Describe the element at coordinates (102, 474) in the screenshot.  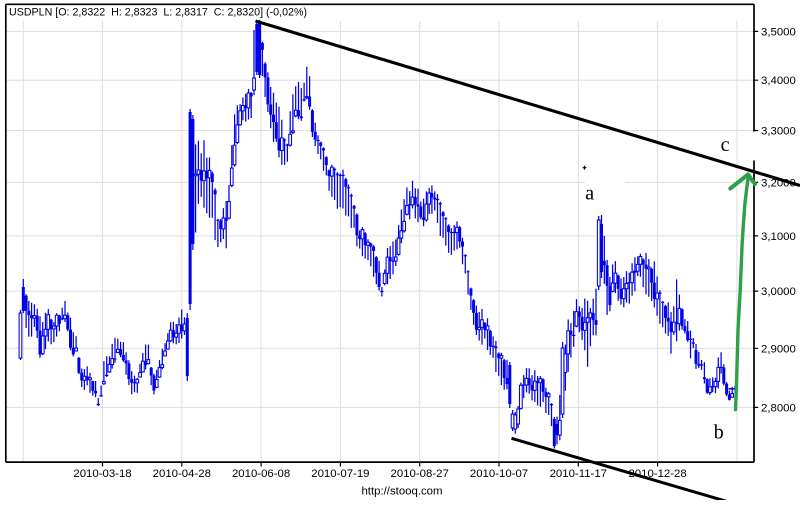
I see `svg-text: 2010-03-18` at that location.